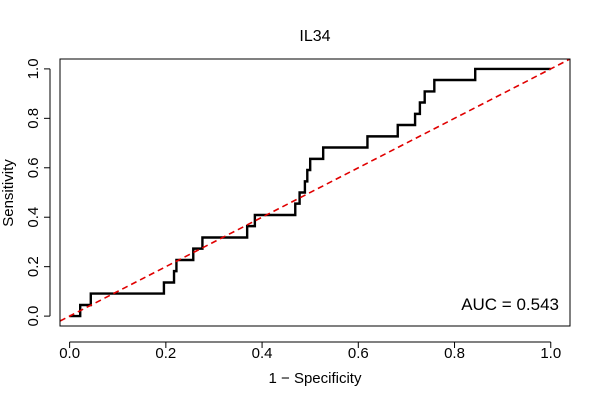 Image resolution: width=600 pixels, height=400 pixels. I want to click on chart-title: IL34, so click(314, 36).